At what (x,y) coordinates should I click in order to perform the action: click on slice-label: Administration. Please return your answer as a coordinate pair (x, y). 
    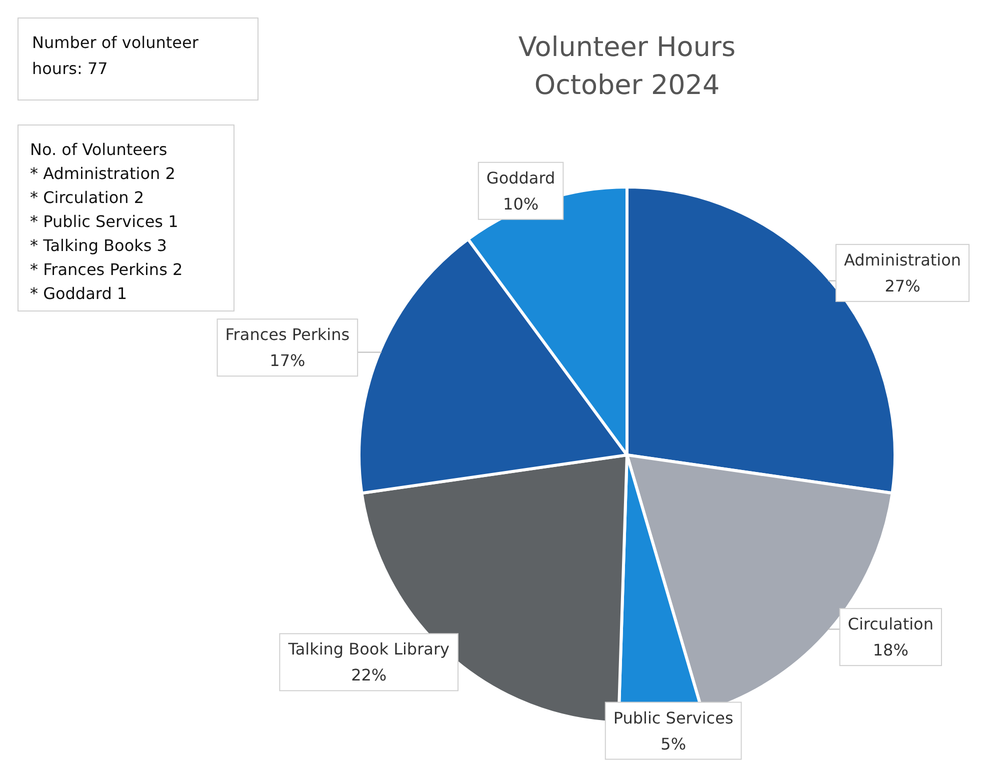
    Looking at the image, I should click on (903, 260).